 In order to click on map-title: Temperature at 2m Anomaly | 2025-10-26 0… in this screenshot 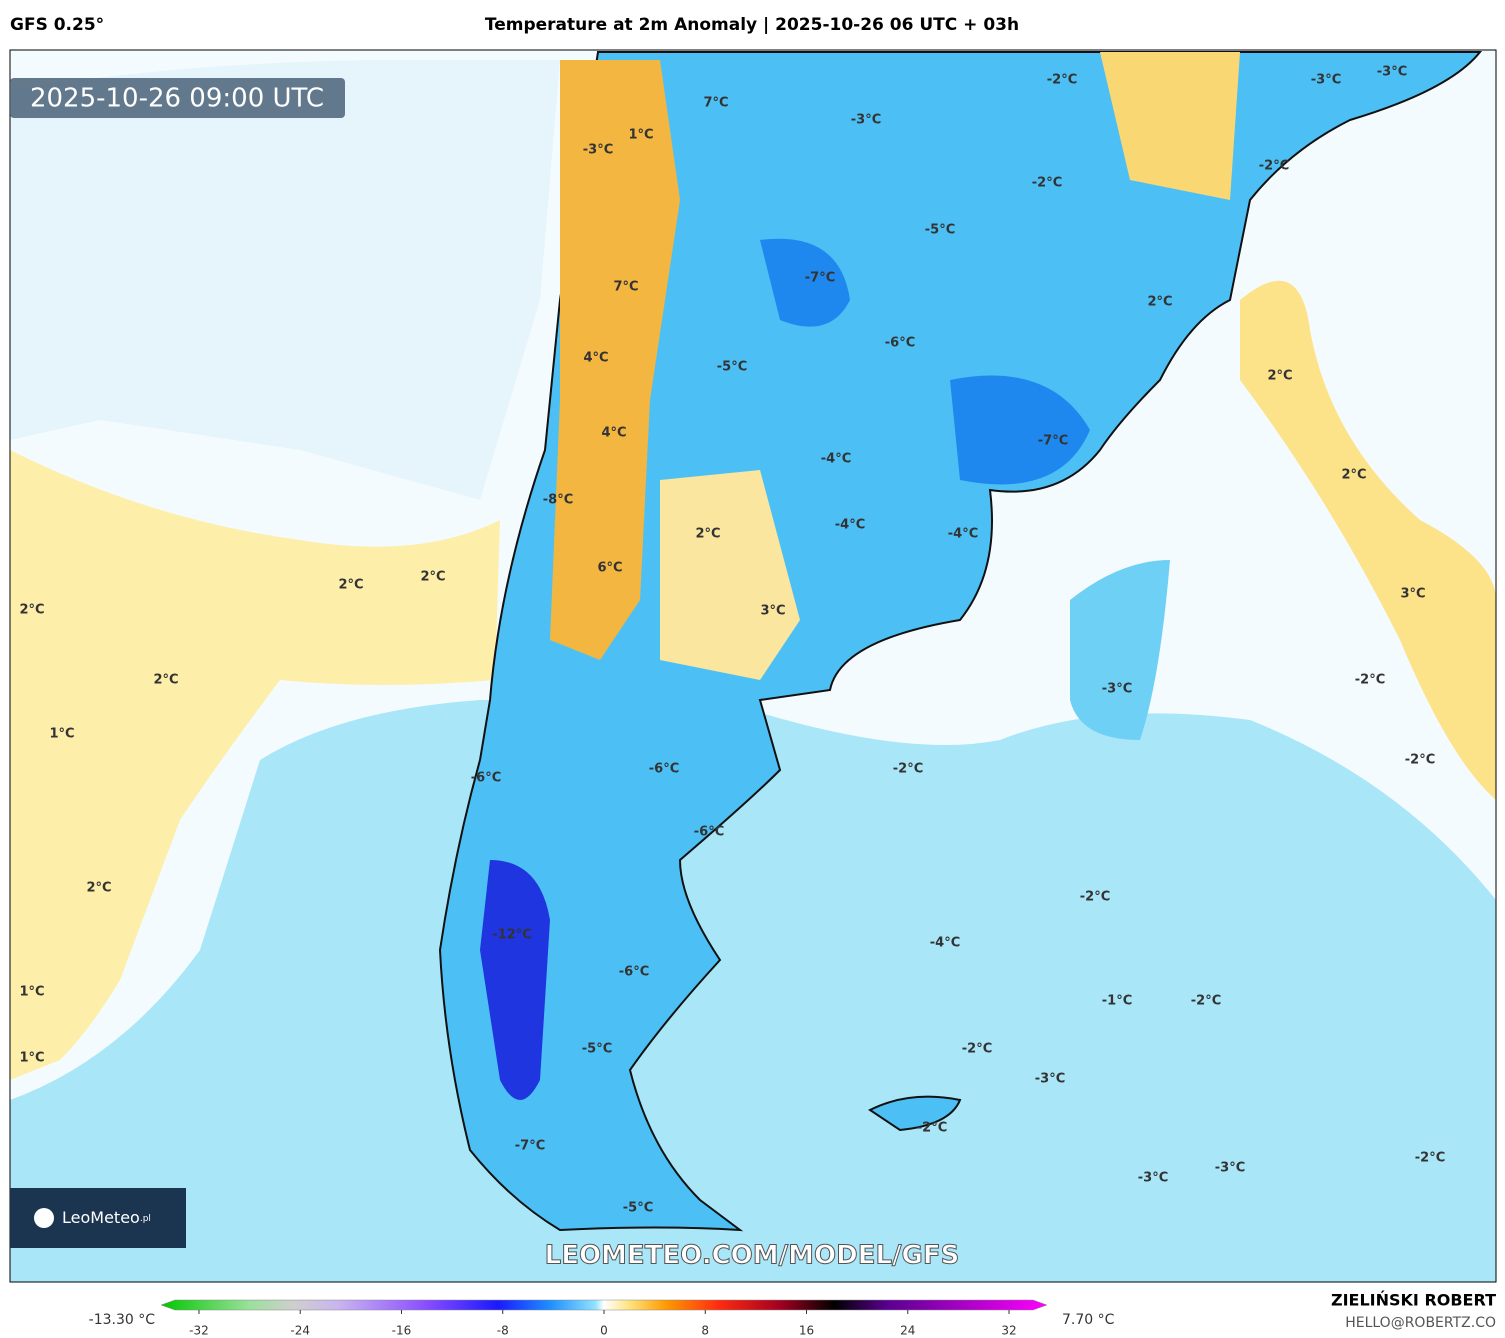, I will do `click(752, 25)`.